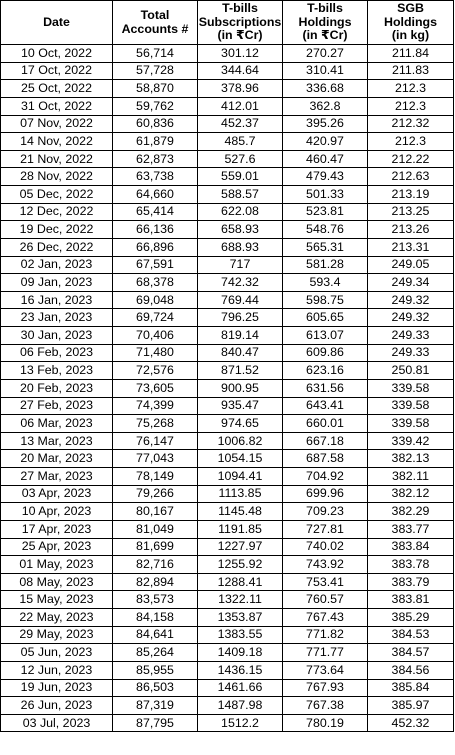 The height and width of the screenshot is (755, 455). What do you see at coordinates (240, 353) in the screenshot?
I see `cell-tbills-subscriptions: 840.47` at bounding box center [240, 353].